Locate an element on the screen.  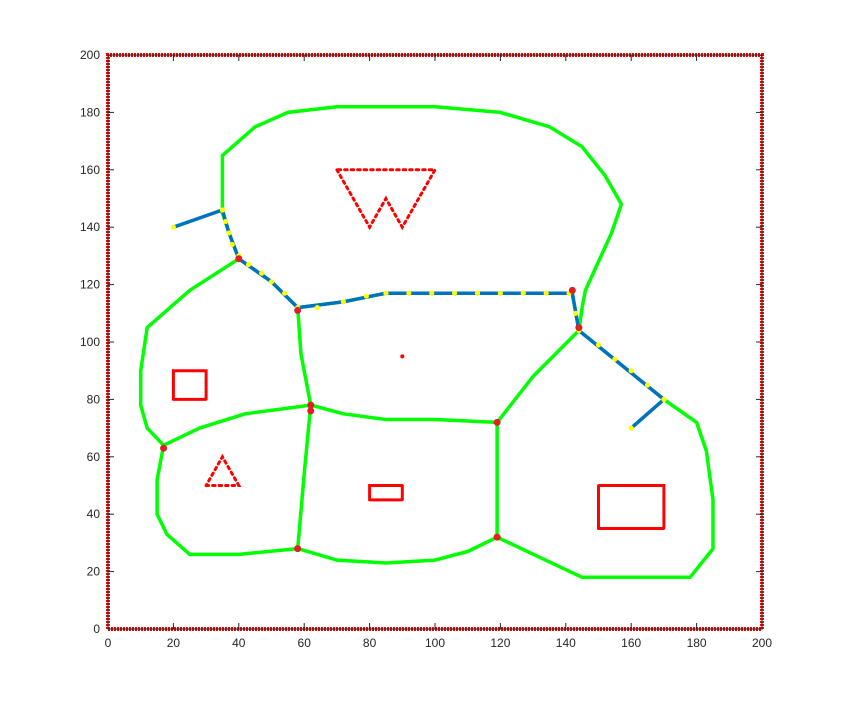
y-tick-label-1: 20 is located at coordinates (94, 572).